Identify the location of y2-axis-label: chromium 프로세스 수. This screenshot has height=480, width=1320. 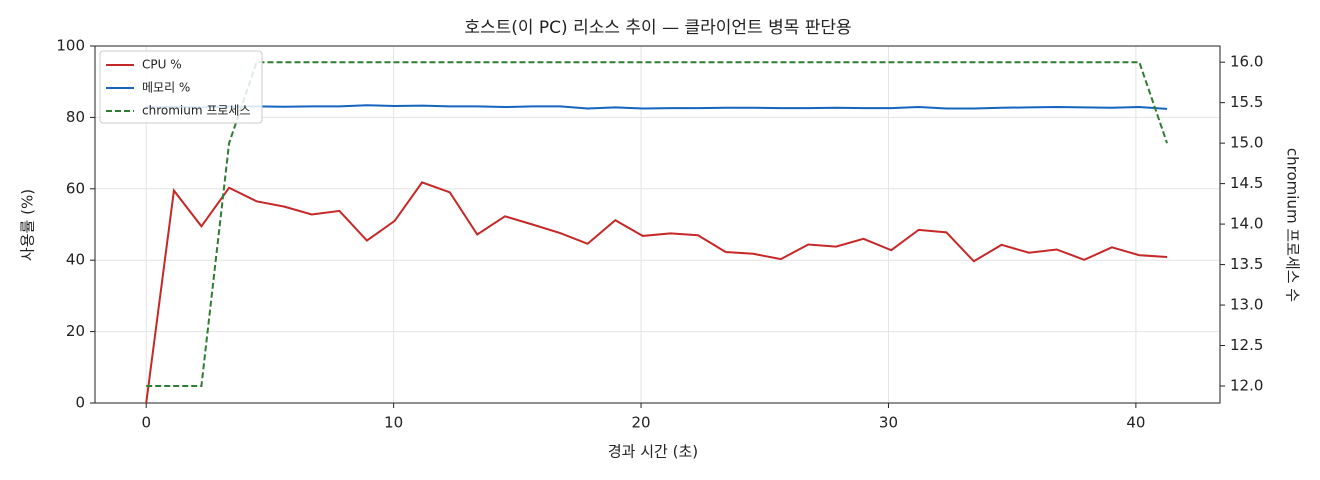
(1293, 225).